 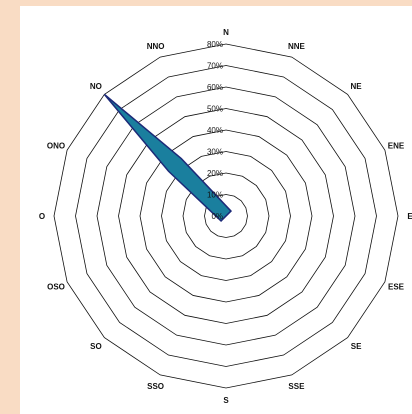 I want to click on direction-label-E: E, so click(x=409, y=216).